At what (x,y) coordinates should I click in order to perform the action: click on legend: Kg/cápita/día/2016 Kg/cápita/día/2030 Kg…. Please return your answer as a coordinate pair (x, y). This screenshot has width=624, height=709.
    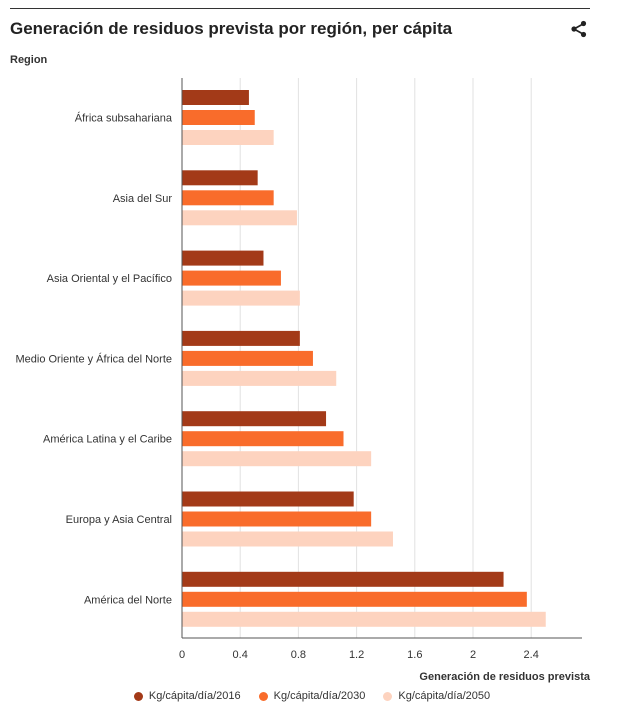
    Looking at the image, I should click on (312, 696).